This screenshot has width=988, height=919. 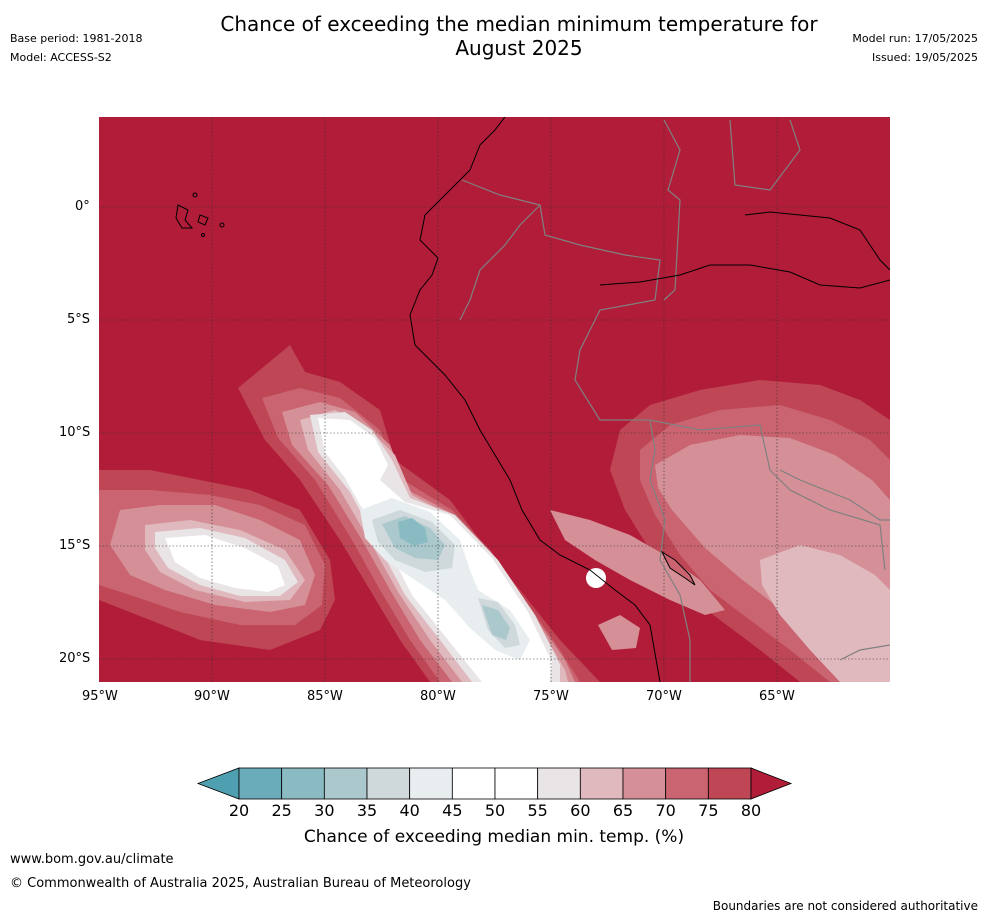 What do you see at coordinates (678, 568) in the screenshot?
I see `lake-titicaca` at bounding box center [678, 568].